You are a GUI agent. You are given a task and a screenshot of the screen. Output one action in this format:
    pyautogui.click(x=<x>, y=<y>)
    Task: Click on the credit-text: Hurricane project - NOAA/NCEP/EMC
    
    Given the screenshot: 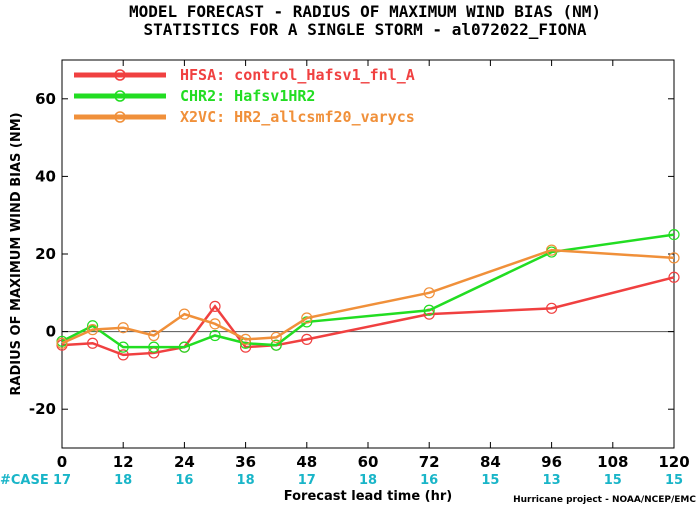 What is the action you would take?
    pyautogui.click(x=604, y=500)
    